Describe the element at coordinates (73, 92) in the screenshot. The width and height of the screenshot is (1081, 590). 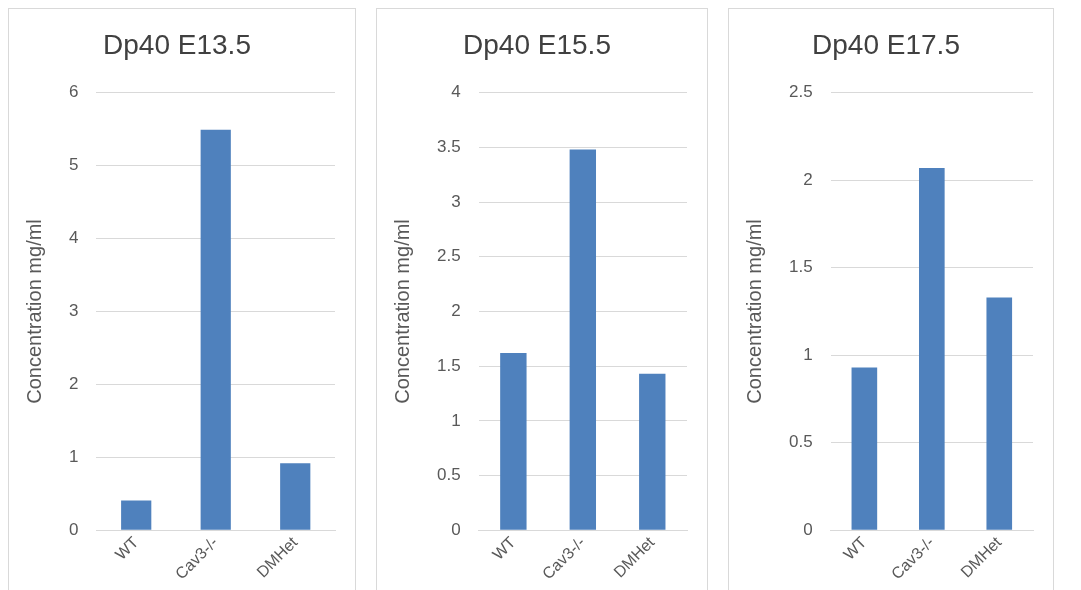
I see `y-tick-label: 6` at that location.